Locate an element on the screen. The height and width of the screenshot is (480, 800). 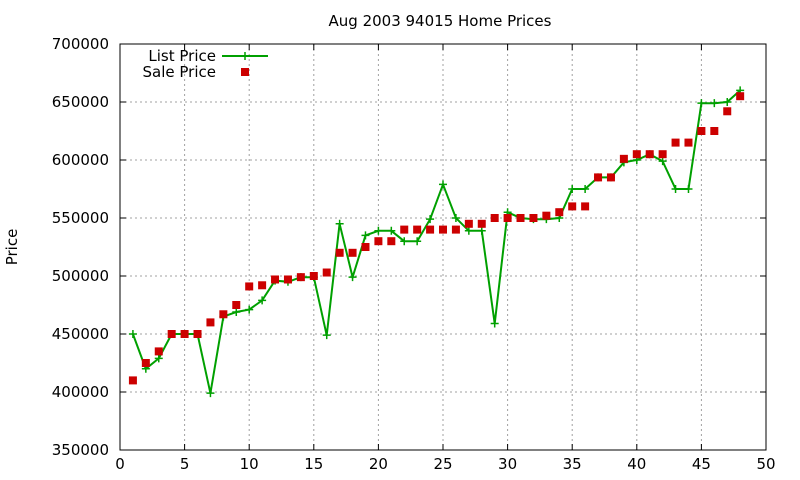
x-tick-label: 20 is located at coordinates (378, 464).